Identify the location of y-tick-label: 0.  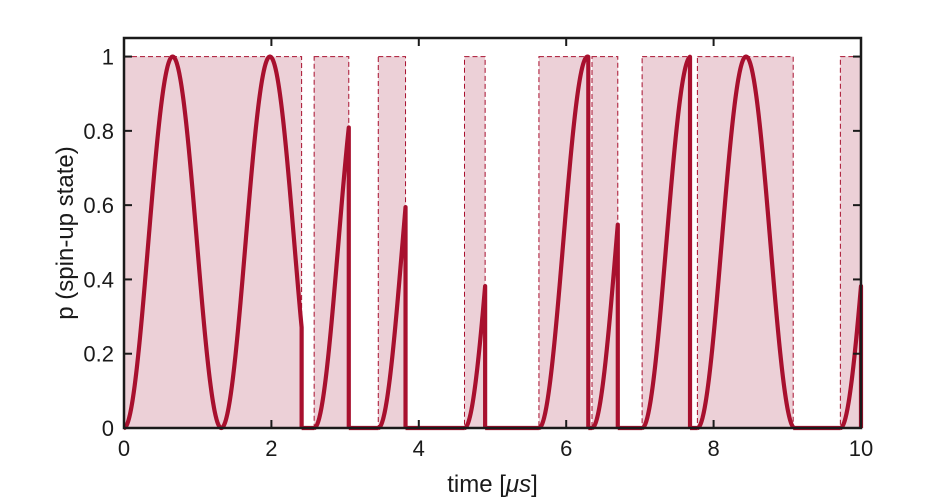
(108, 428).